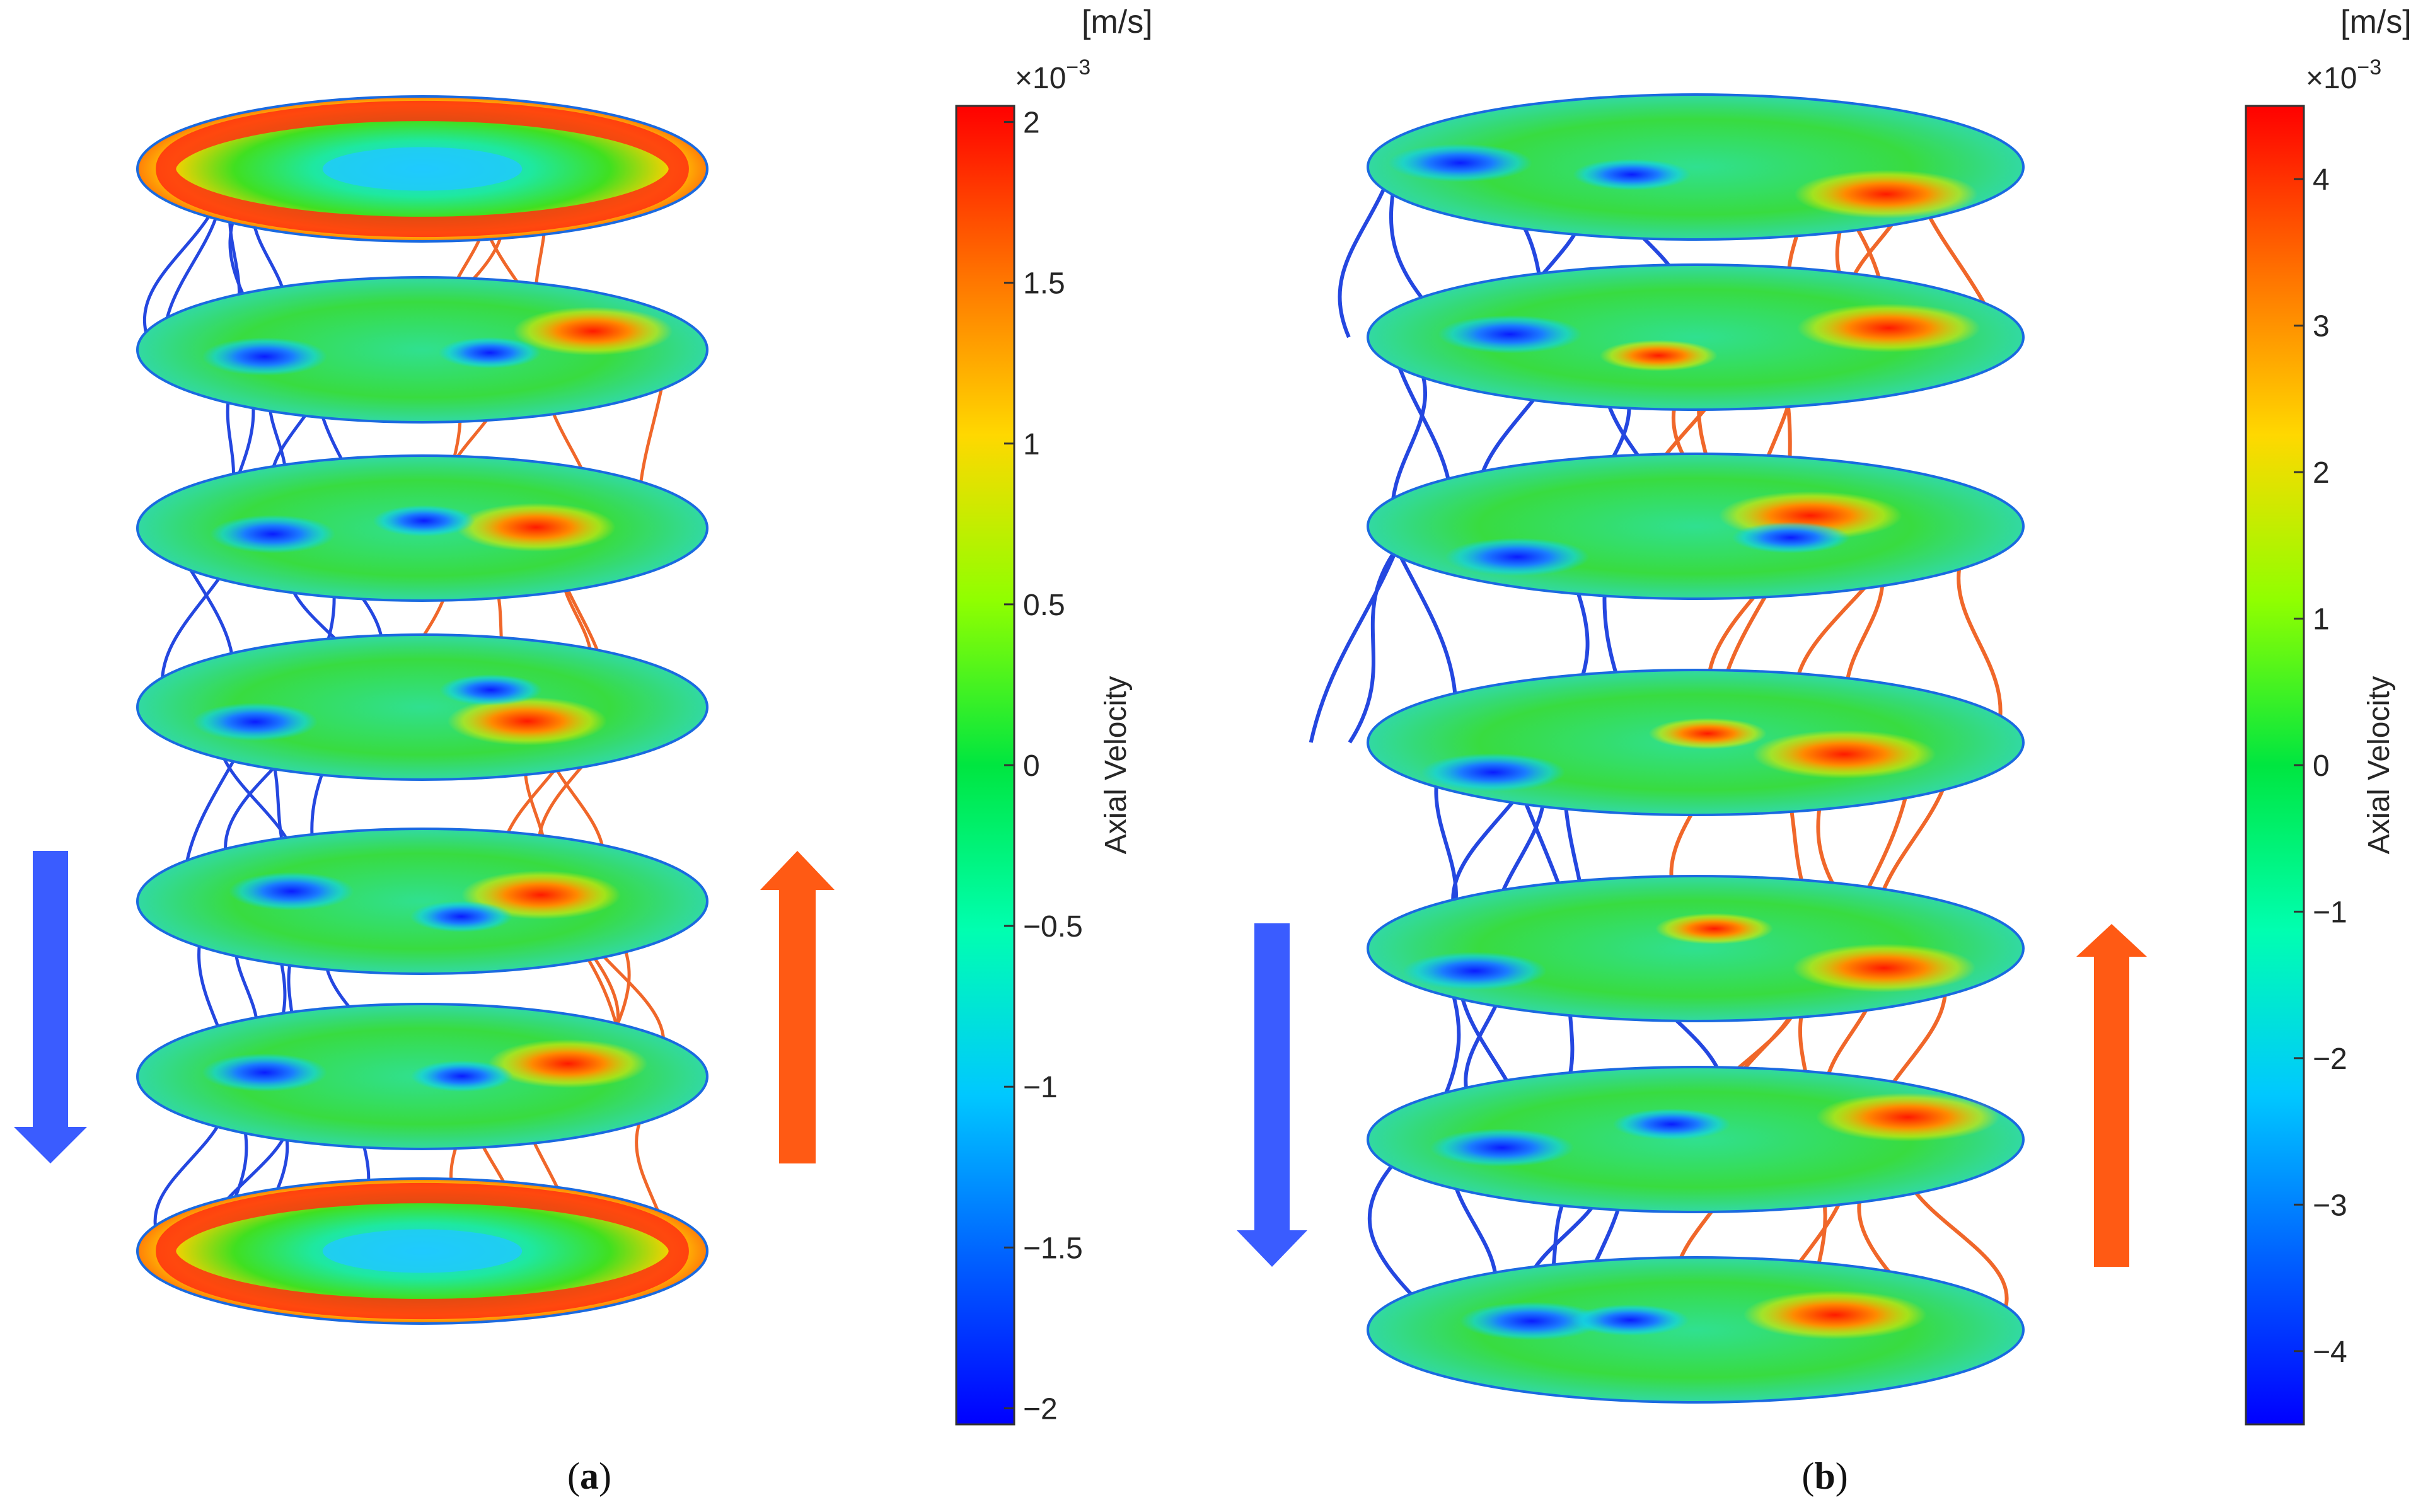  Describe the element at coordinates (2321, 180) in the screenshot. I see `colorbar-tick-label: 4` at that location.